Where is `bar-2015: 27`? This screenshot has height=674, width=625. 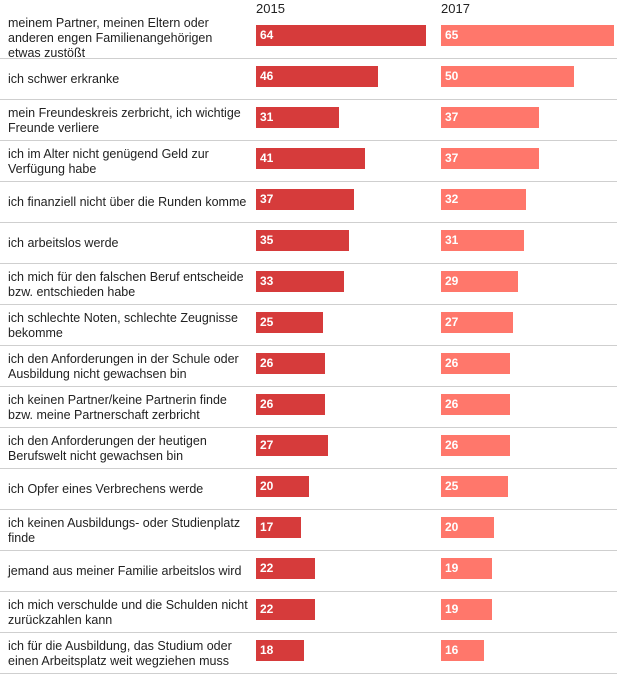
bar-2015: 27 is located at coordinates (292, 445).